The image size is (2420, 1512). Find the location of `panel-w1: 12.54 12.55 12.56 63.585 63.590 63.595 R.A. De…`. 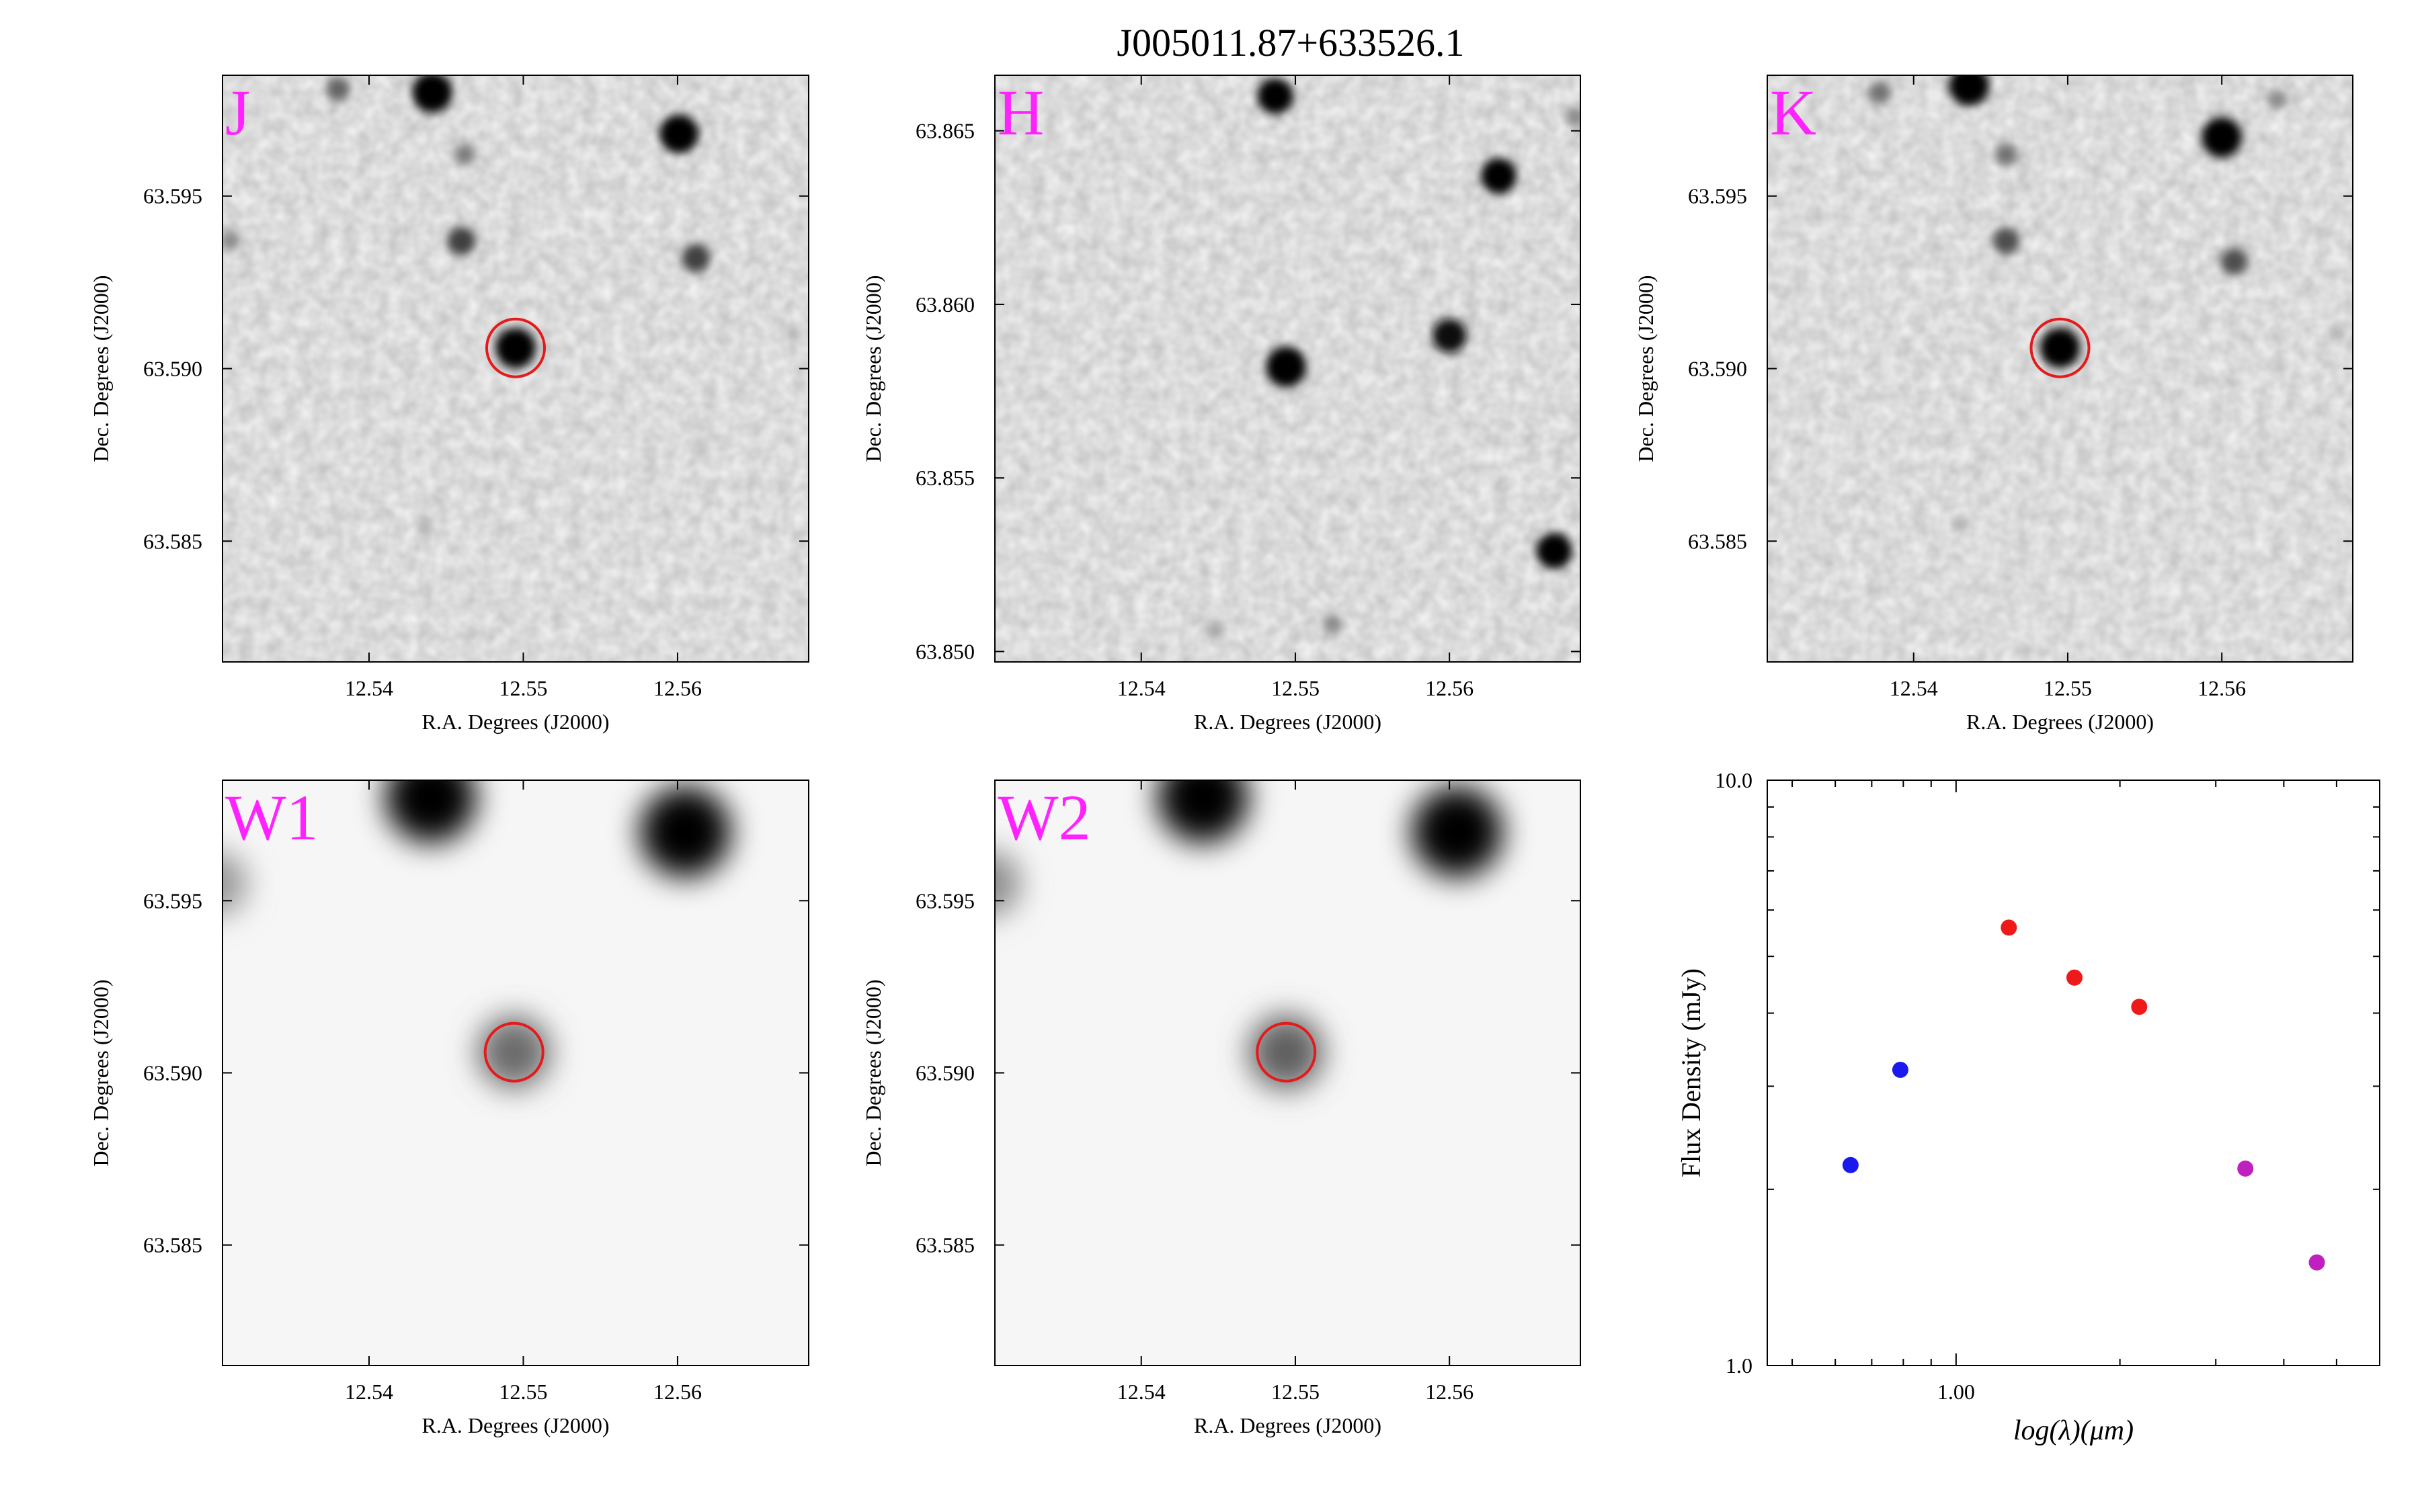

panel-w1: 12.54 12.55 12.56 63.585 63.590 63.595 R.A. De… is located at coordinates (449, 1109).